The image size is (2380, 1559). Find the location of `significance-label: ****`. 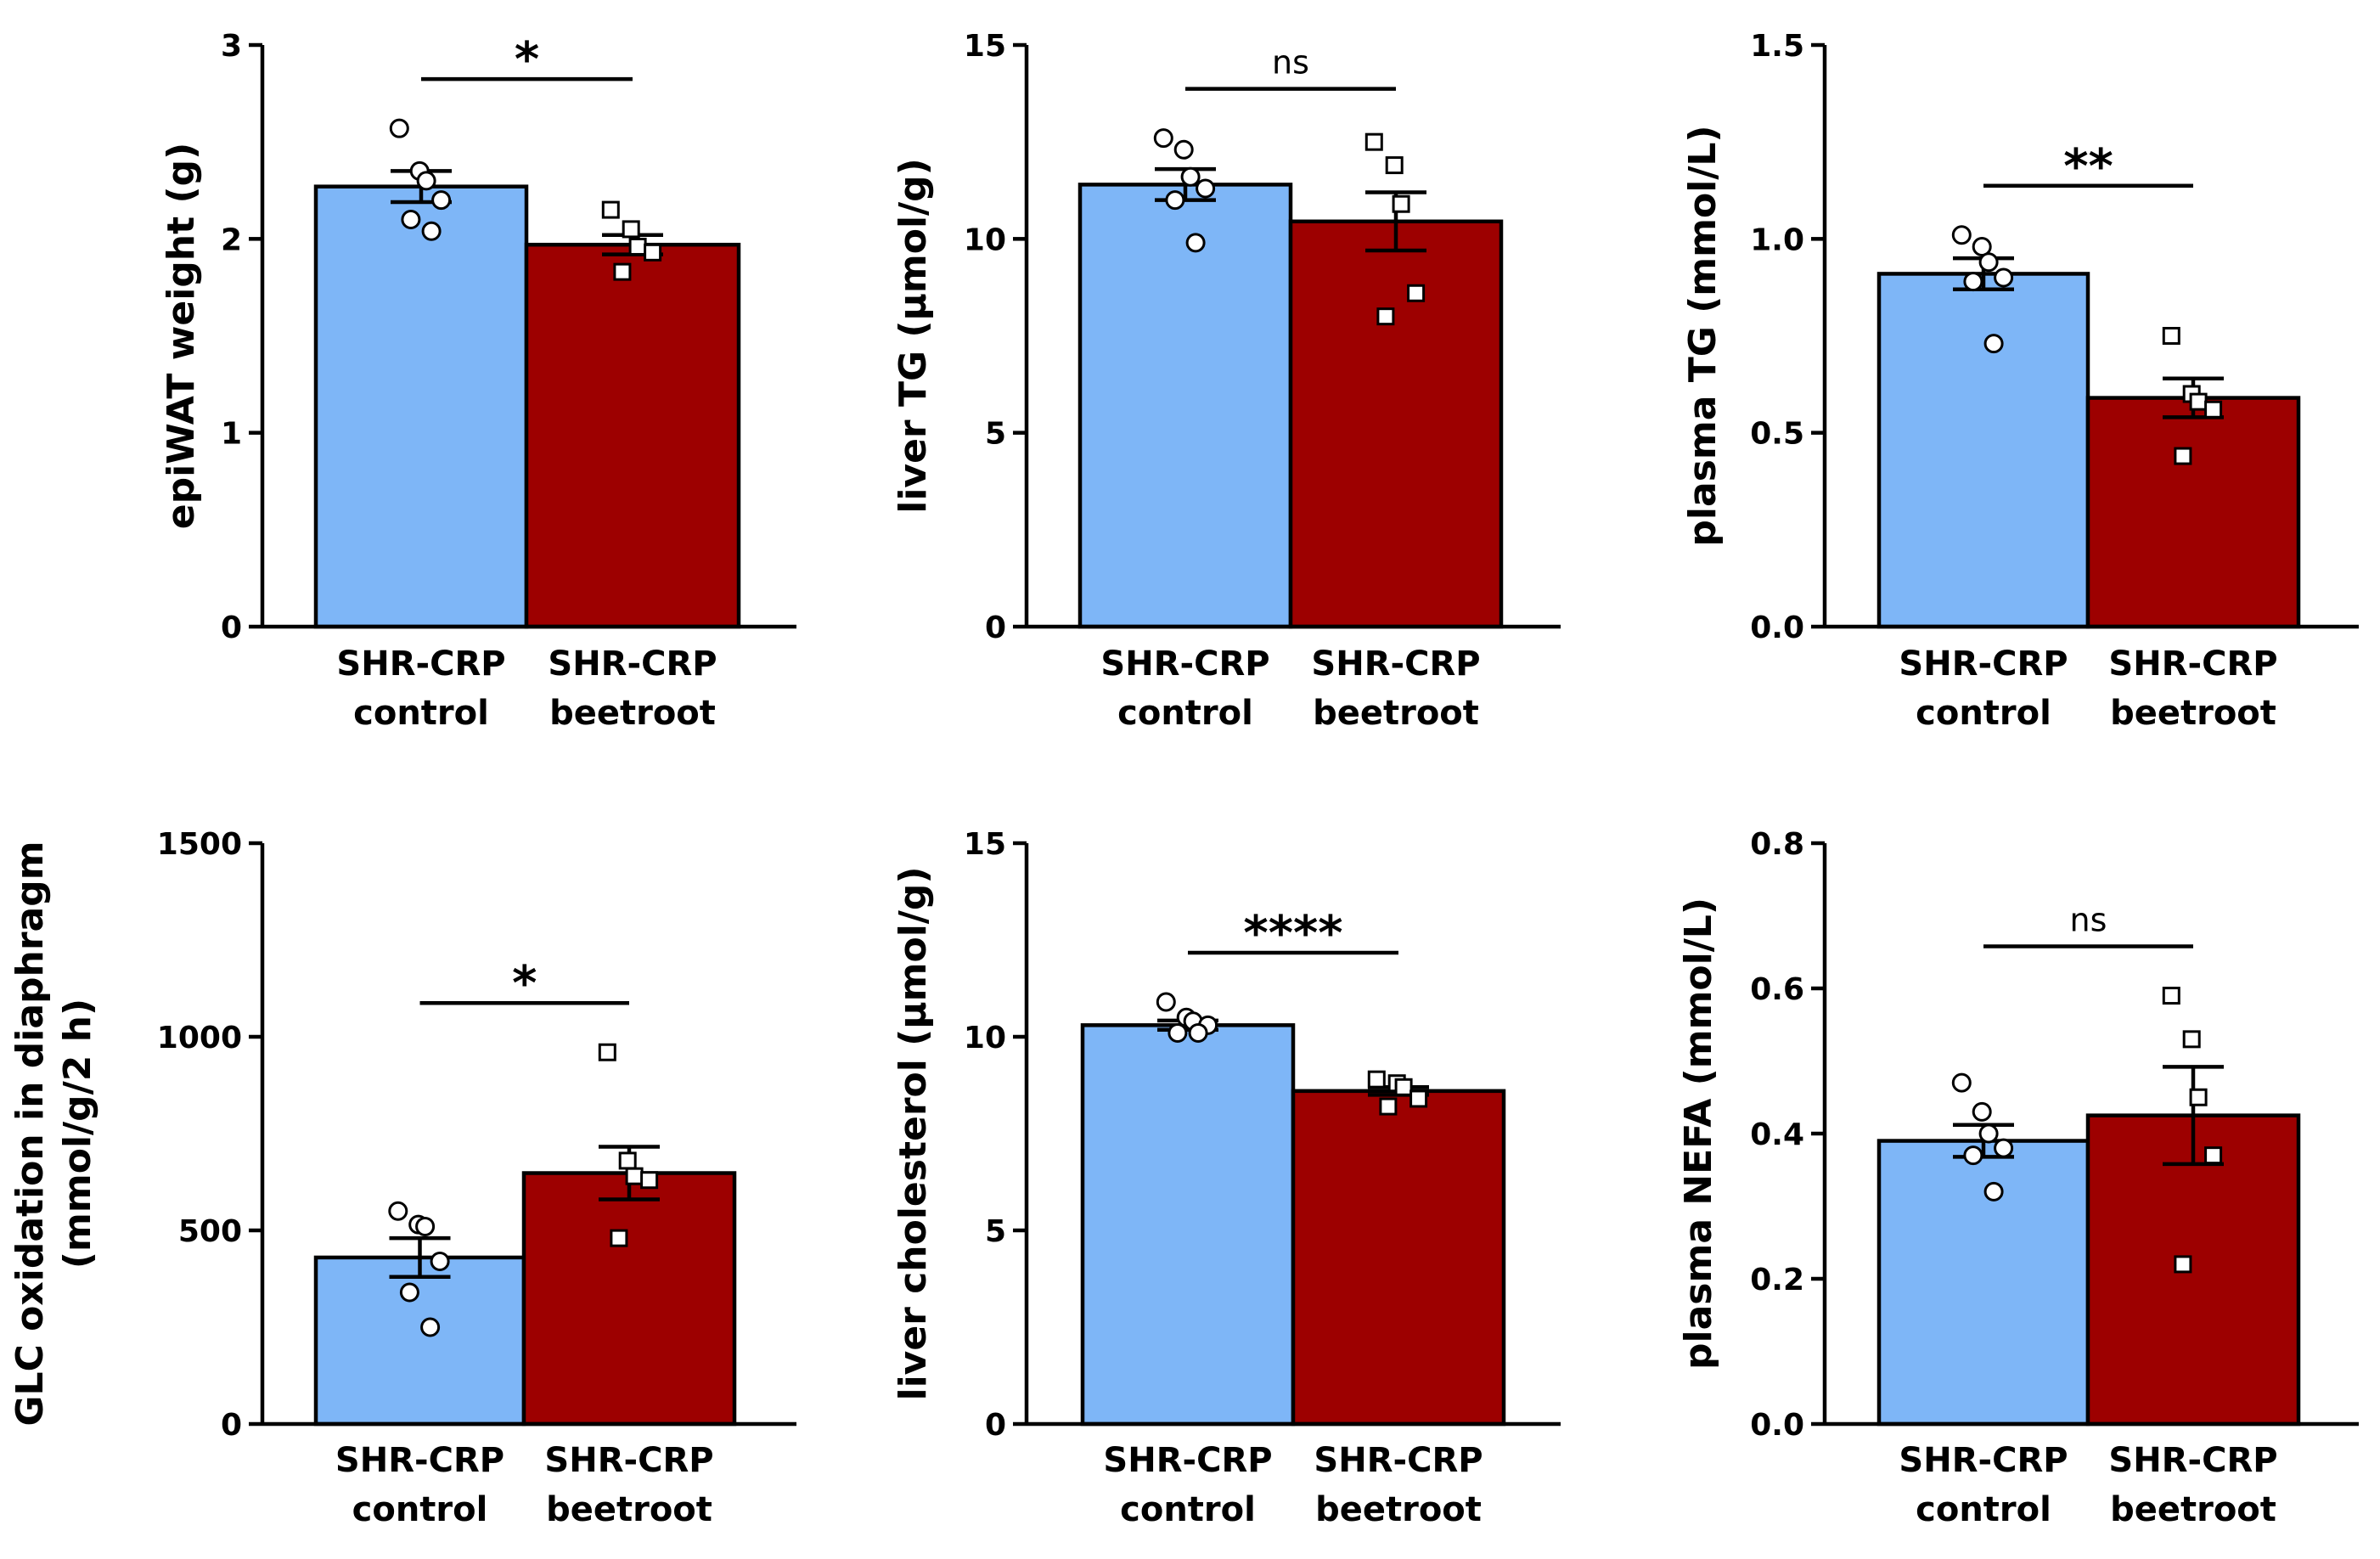

significance-label: **** is located at coordinates (1292, 934).